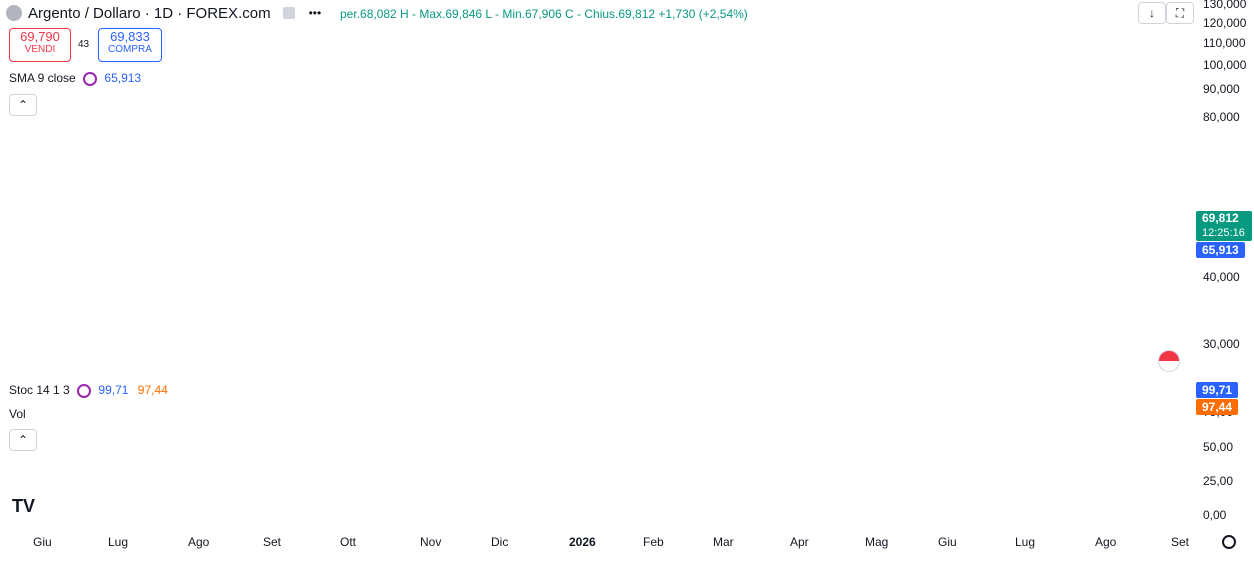  I want to click on sell-label: VENDI, so click(40, 49).